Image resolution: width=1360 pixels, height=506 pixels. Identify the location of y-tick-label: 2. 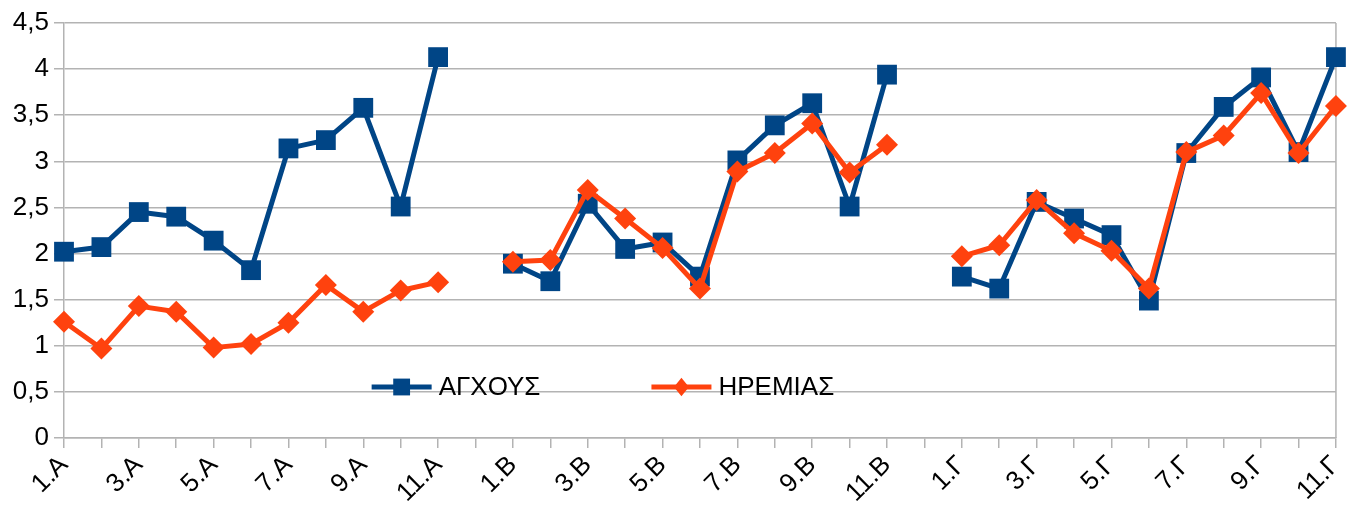
(41, 251).